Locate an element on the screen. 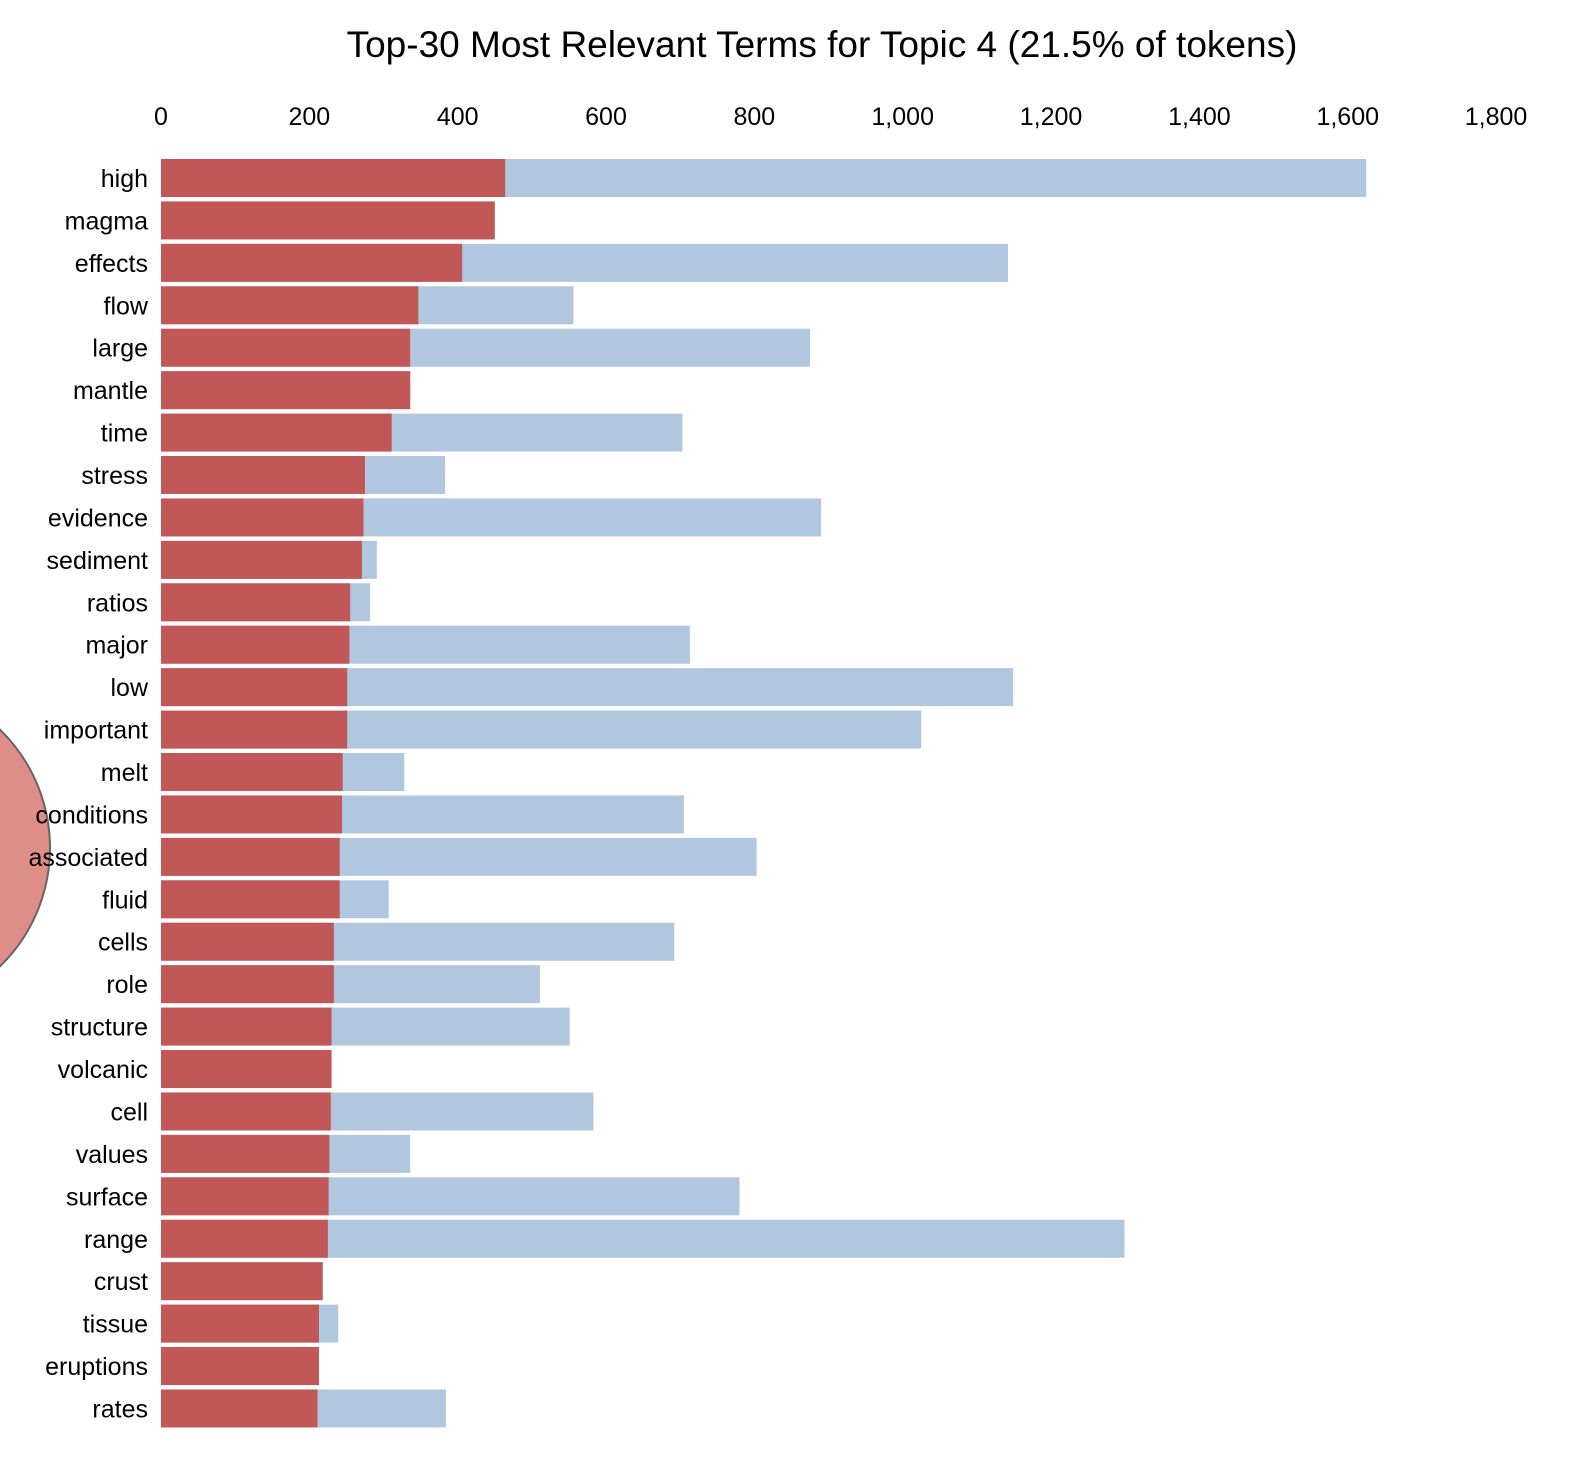 This screenshot has width=1570, height=1458. bar-topic-fluid is located at coordinates (250, 899).